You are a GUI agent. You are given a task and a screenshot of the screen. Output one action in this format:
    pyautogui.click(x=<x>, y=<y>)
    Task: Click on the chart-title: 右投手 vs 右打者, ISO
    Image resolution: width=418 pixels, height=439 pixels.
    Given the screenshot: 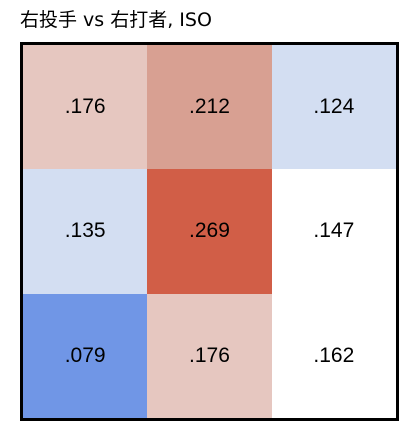 What is the action you would take?
    pyautogui.click(x=116, y=20)
    